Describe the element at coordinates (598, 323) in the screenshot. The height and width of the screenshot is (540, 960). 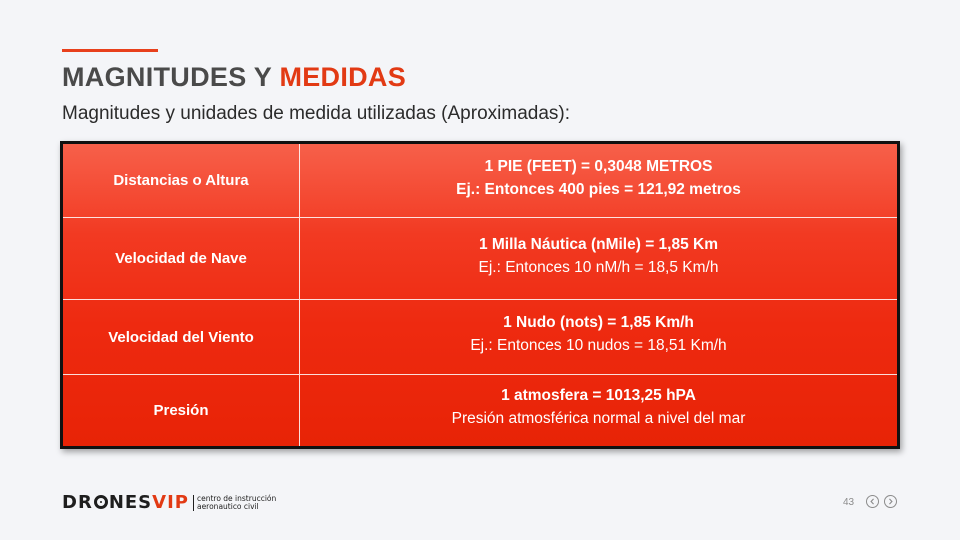
I see `row-value-main: 1 Nudo (nots) = 1,85 Km/h` at that location.